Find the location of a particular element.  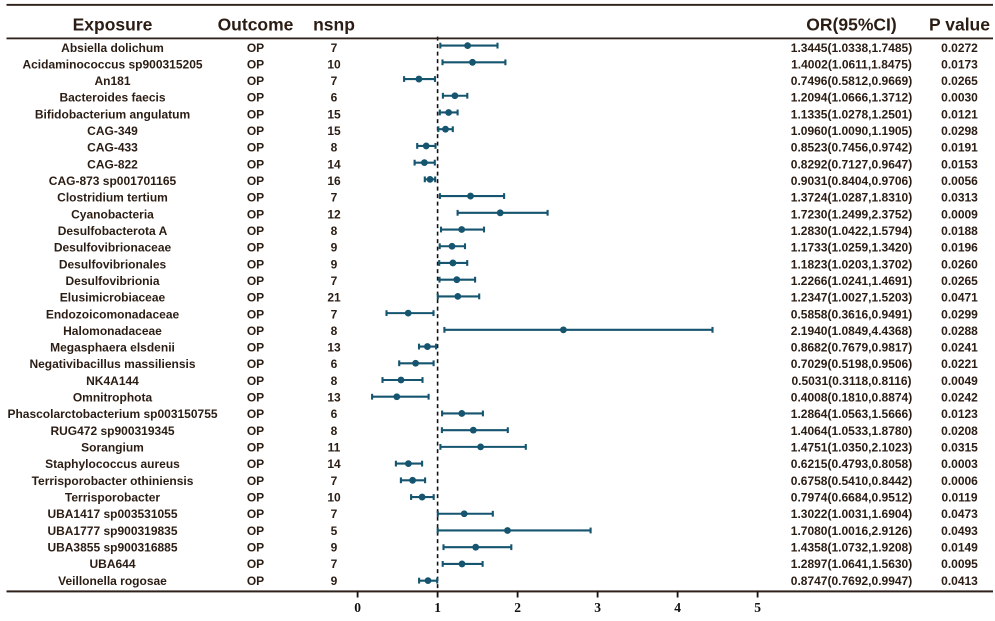

svg-text: UBA1417 sp003531055 is located at coordinates (112, 514).